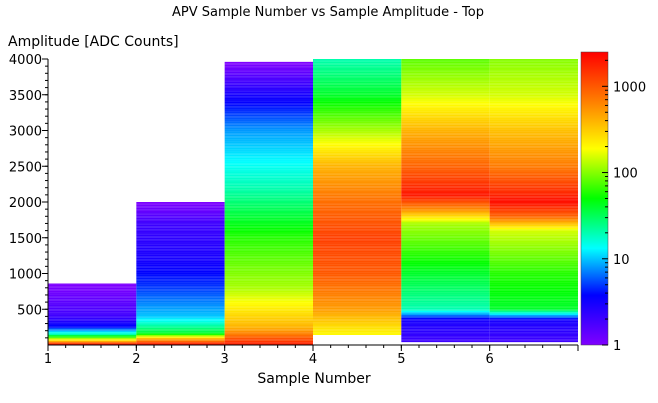 The height and width of the screenshot is (403, 658). I want to click on y-axis-label: Amplitude [ADC Counts], so click(93, 42).